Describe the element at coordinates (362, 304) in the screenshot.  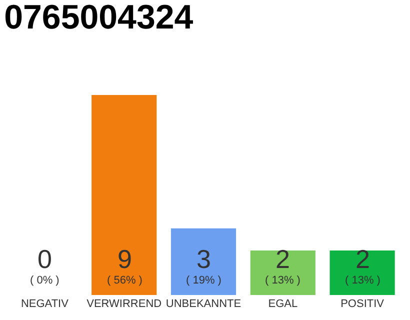
I see `x-tick-label: POSITIV` at that location.